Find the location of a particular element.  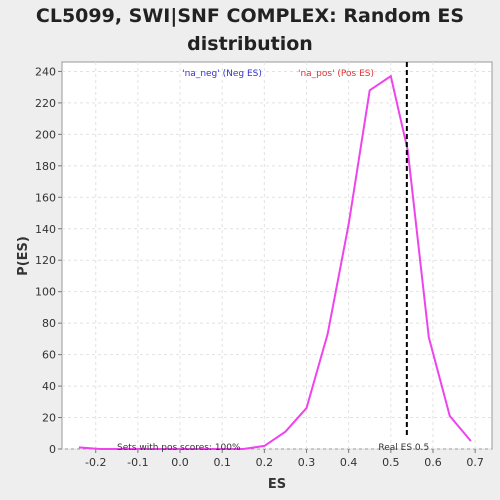

y-tick-label: 140 is located at coordinates (45, 229).